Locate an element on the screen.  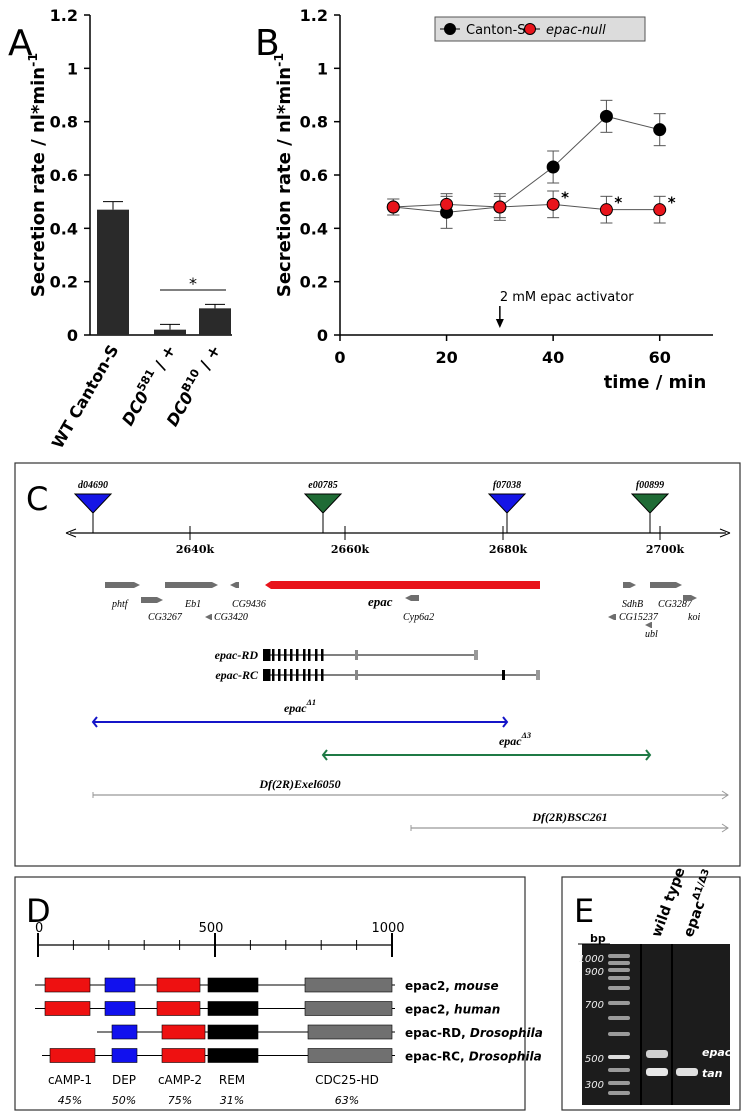
significance-label: * is located at coordinates (672, 203).